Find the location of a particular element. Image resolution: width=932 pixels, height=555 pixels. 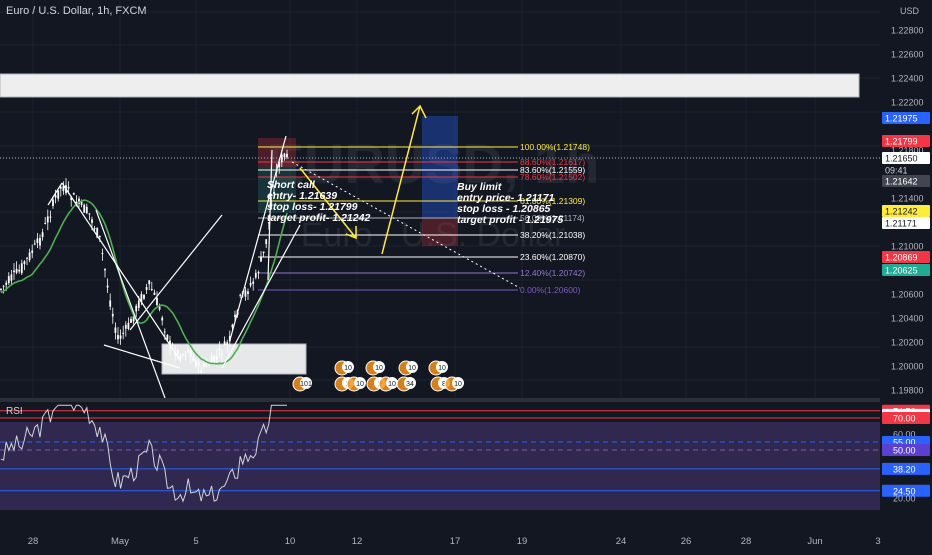

short-note-line: Short call is located at coordinates (291, 185).